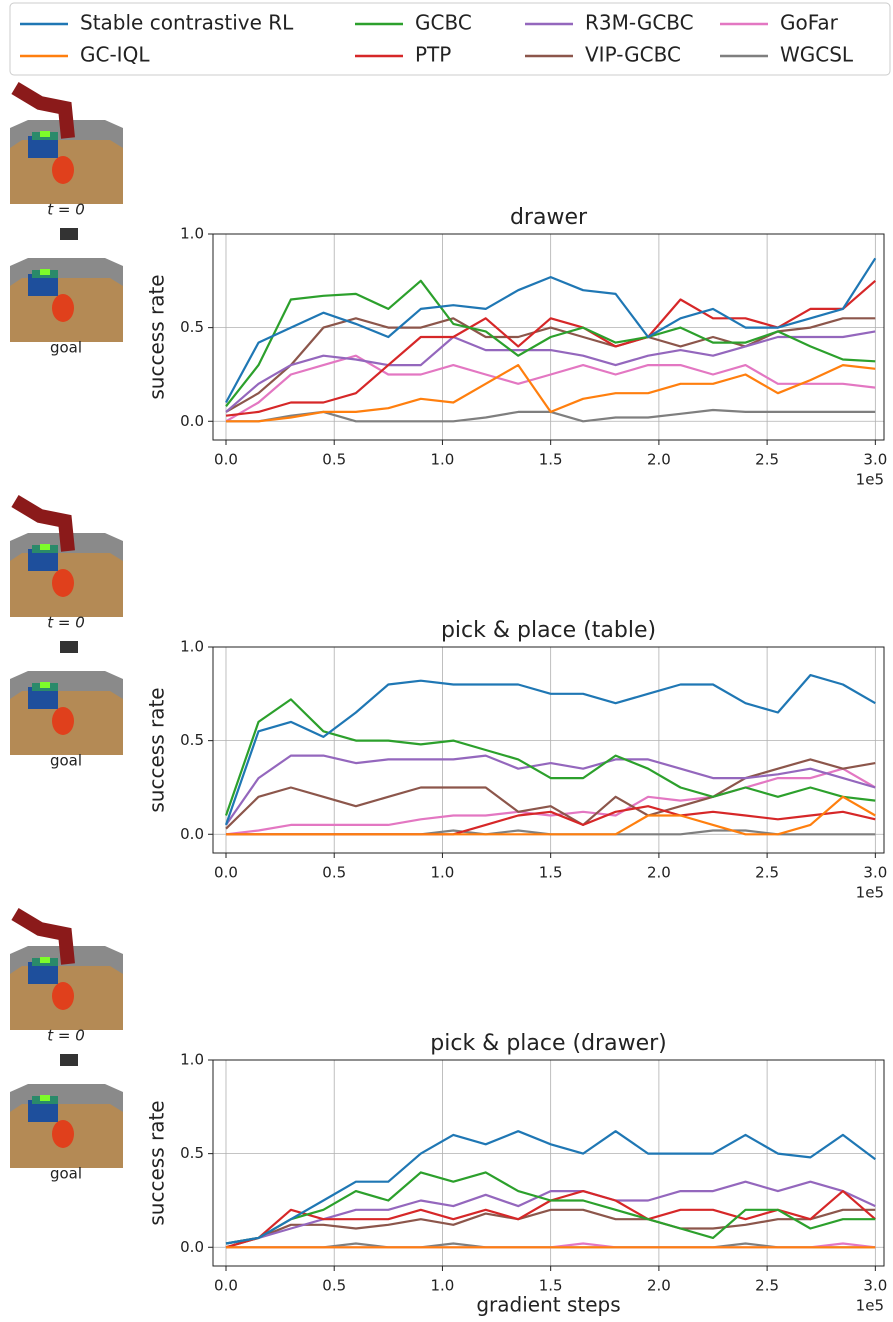  I want to click on legend-label: Stable contrastive RL, so click(187, 23).